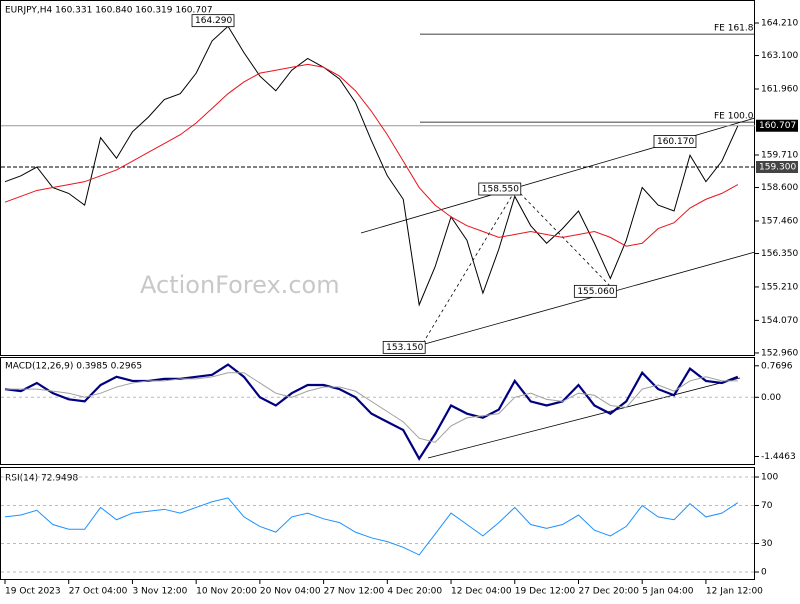 The image size is (800, 604). What do you see at coordinates (779, 221) in the screenshot?
I see `y-tick-label: 157.460` at bounding box center [779, 221].